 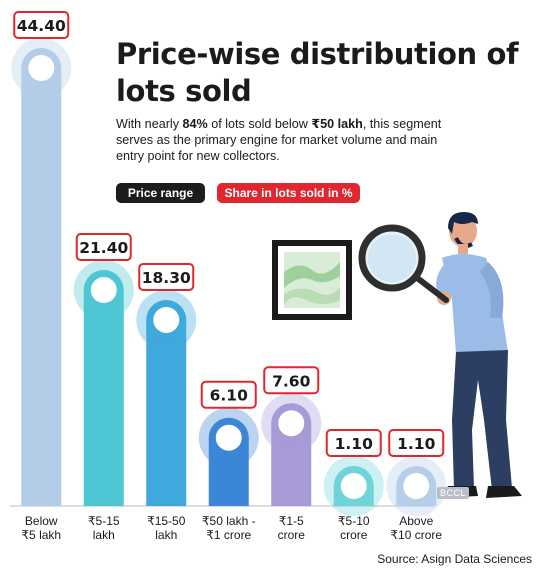 I want to click on value-label: 21.40, so click(x=103, y=248).